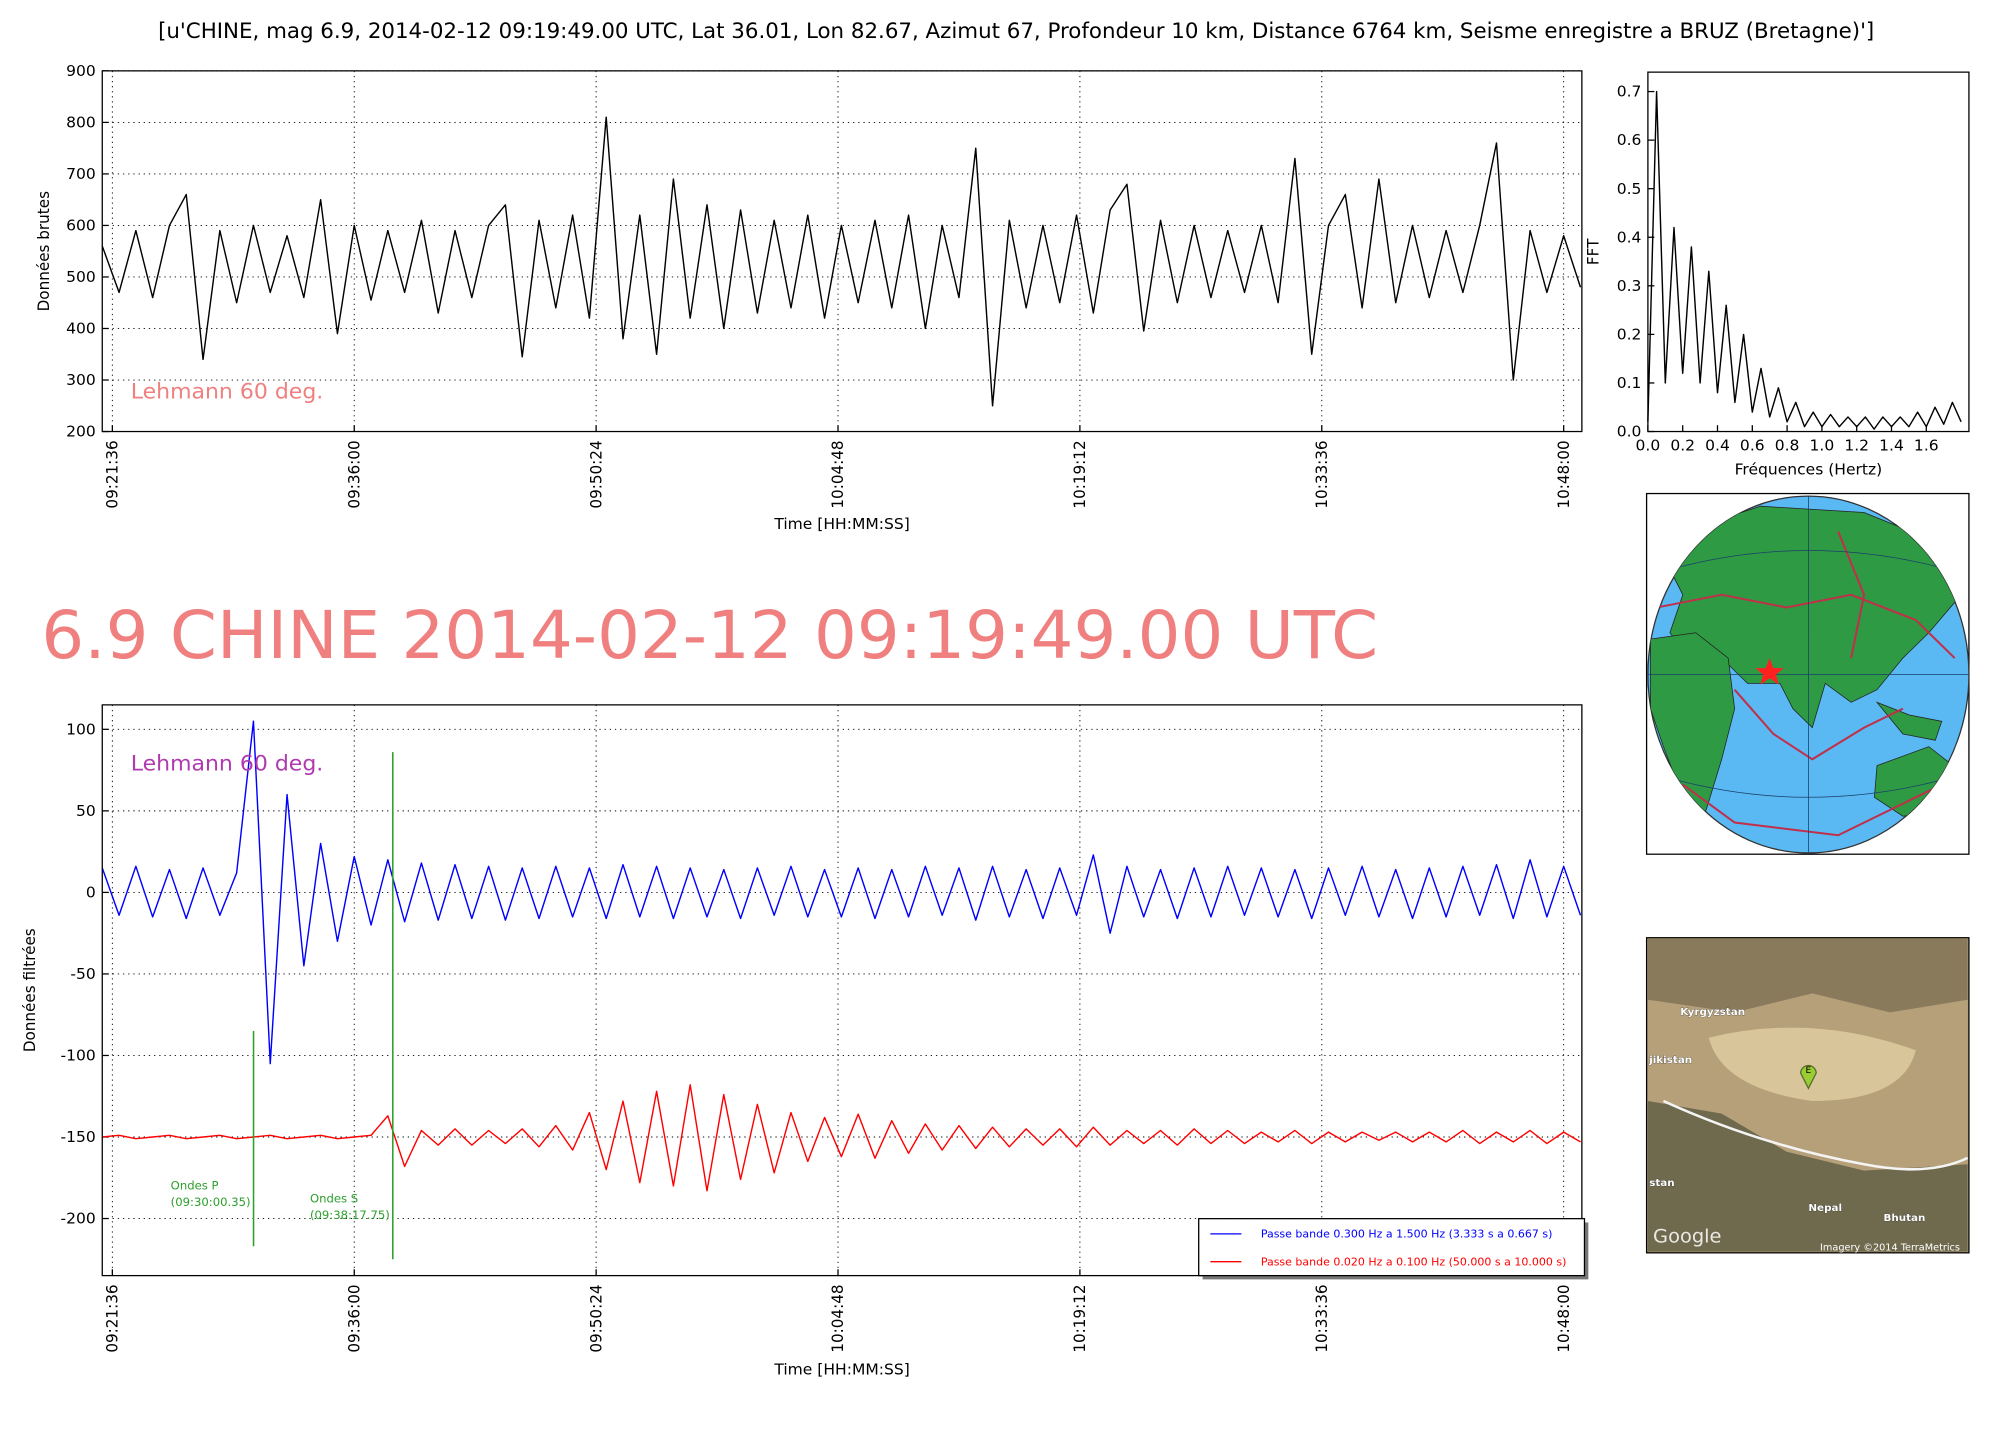 The height and width of the screenshot is (1430, 2000). What do you see at coordinates (1809, 1071) in the screenshot?
I see `marker-label: E` at bounding box center [1809, 1071].